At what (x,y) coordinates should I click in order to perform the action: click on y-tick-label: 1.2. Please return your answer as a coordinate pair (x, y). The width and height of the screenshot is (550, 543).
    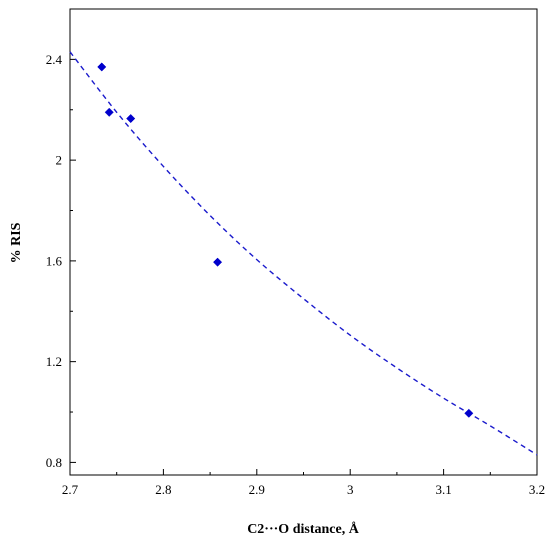
    Looking at the image, I should click on (54, 361).